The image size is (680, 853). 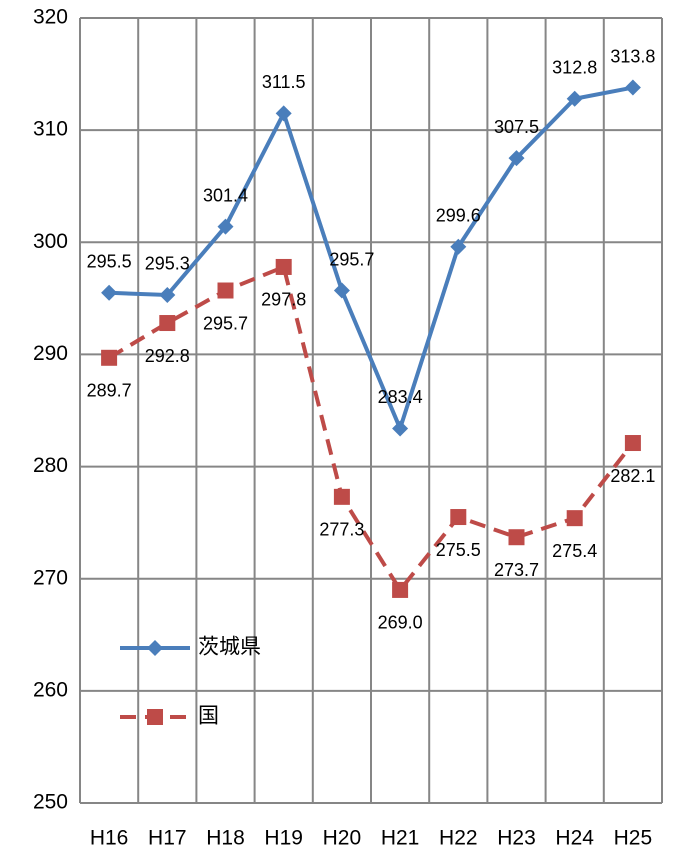 I want to click on y-tick-label: 310, so click(x=50, y=129).